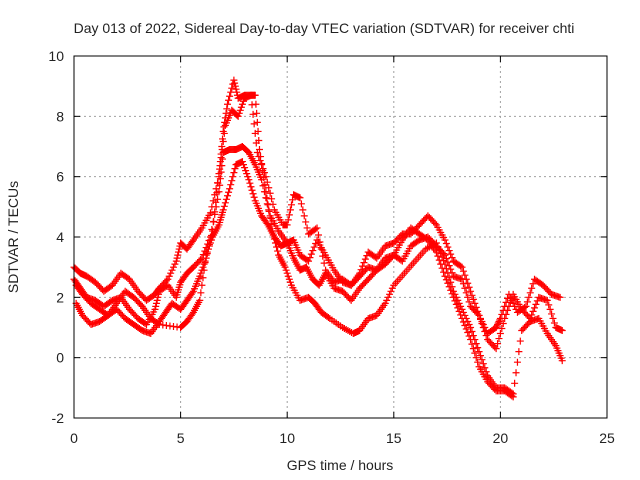  Describe the element at coordinates (60, 116) in the screenshot. I see `y-tick-label: 8` at that location.